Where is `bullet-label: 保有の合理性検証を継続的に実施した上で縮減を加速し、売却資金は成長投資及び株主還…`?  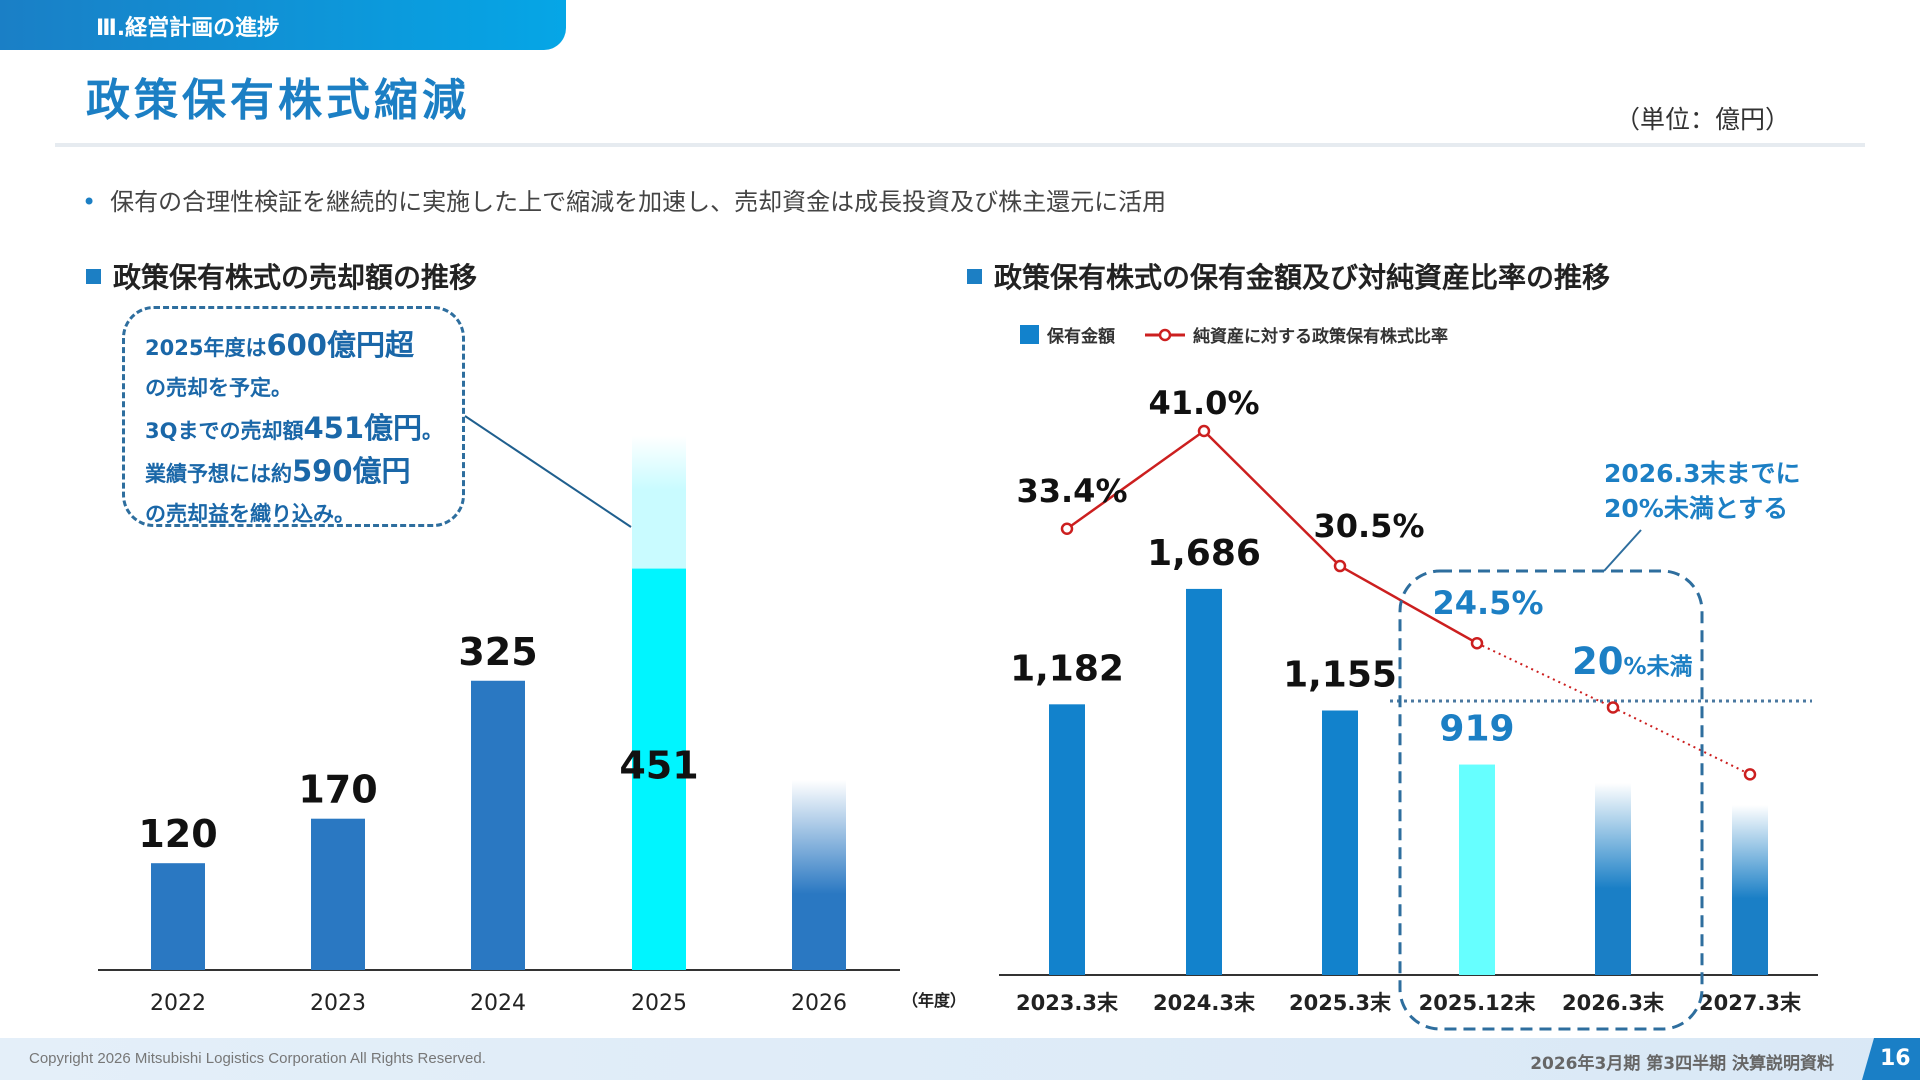 bullet-label: 保有の合理性検証を継続的に実施した上で縮減を加速し、売却資金は成長投資及び株主還… is located at coordinates (638, 202).